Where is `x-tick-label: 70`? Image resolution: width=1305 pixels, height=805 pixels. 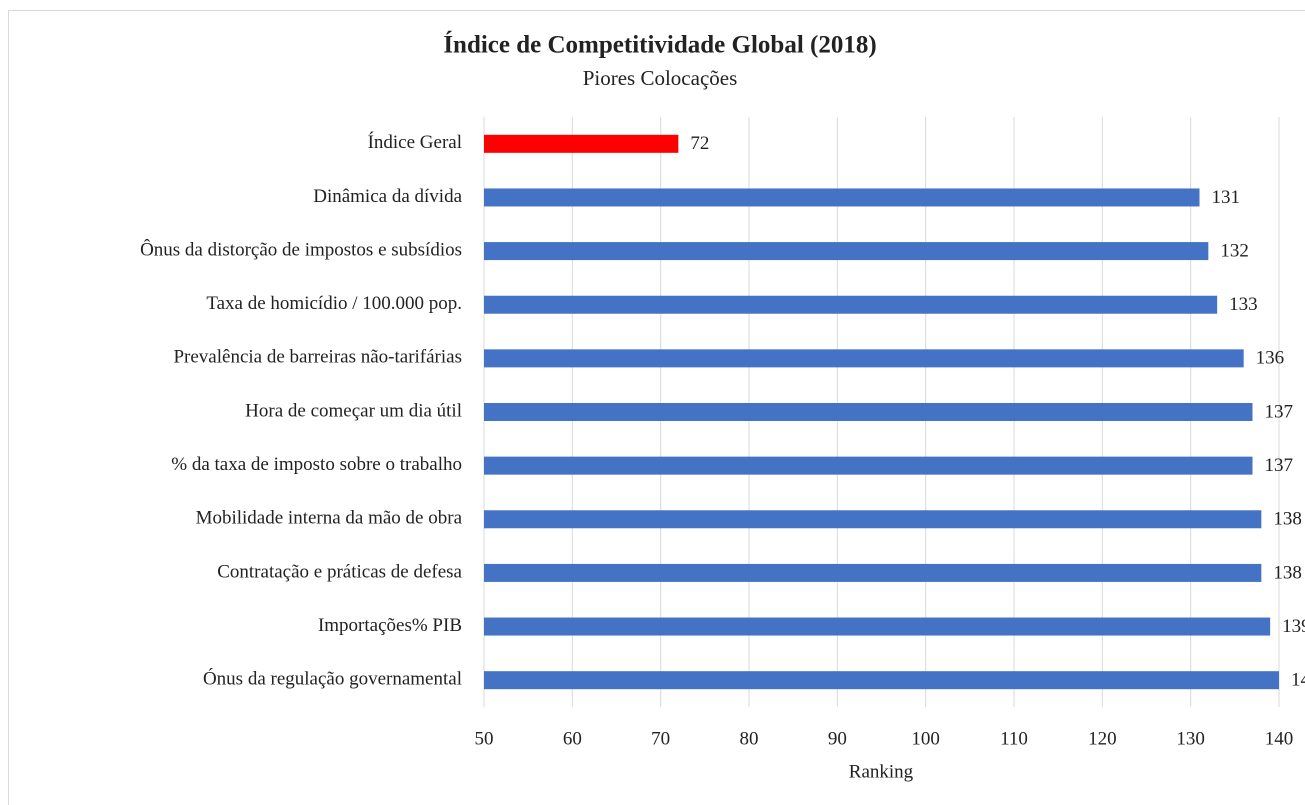 x-tick-label: 70 is located at coordinates (660, 738).